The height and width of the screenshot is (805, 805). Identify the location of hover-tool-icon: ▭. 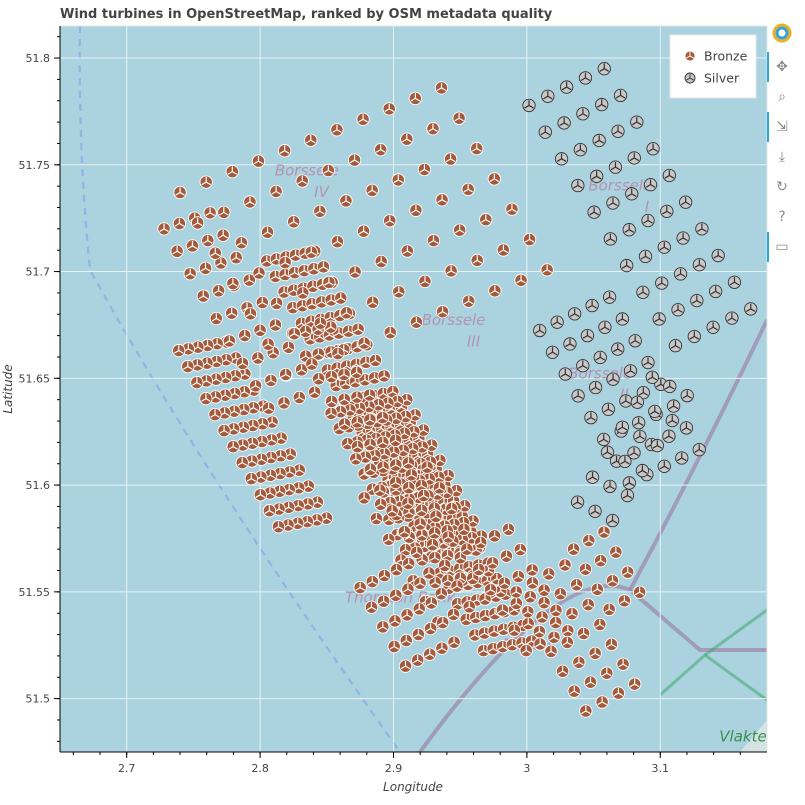
(780, 247).